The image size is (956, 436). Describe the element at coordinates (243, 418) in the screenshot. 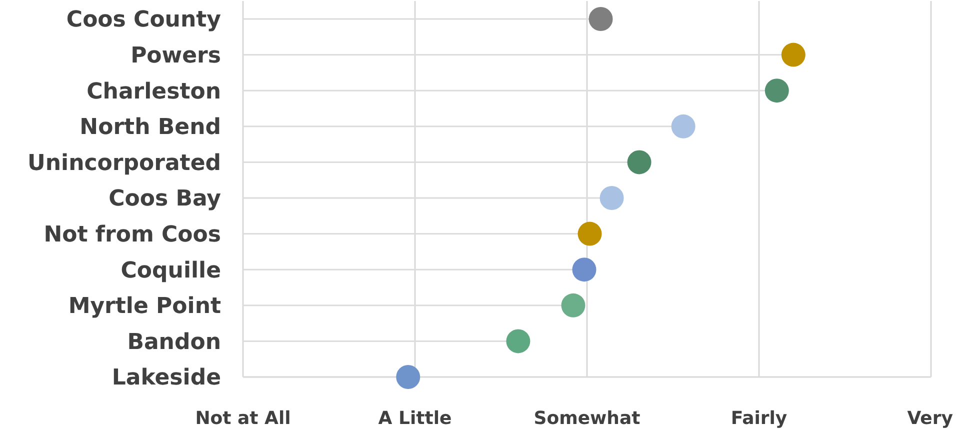

I see `text: Not at All` at that location.